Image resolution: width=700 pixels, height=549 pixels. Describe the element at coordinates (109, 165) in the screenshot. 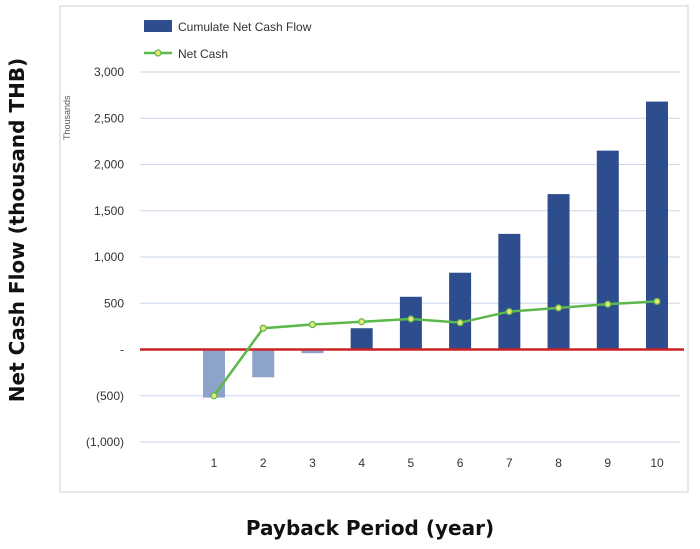

I see `y-tick-label: 2,000` at that location.